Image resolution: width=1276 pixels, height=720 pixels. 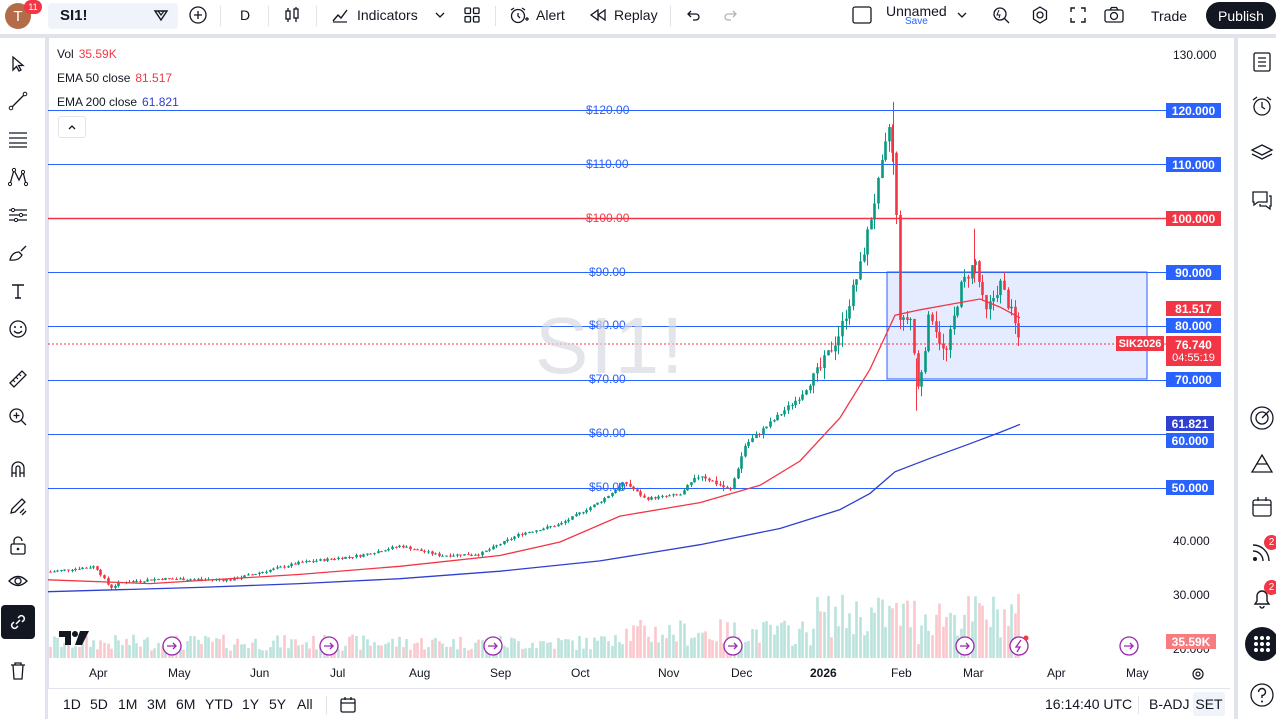 What do you see at coordinates (72, 704) in the screenshot?
I see `range-1d-button: 1D` at bounding box center [72, 704].